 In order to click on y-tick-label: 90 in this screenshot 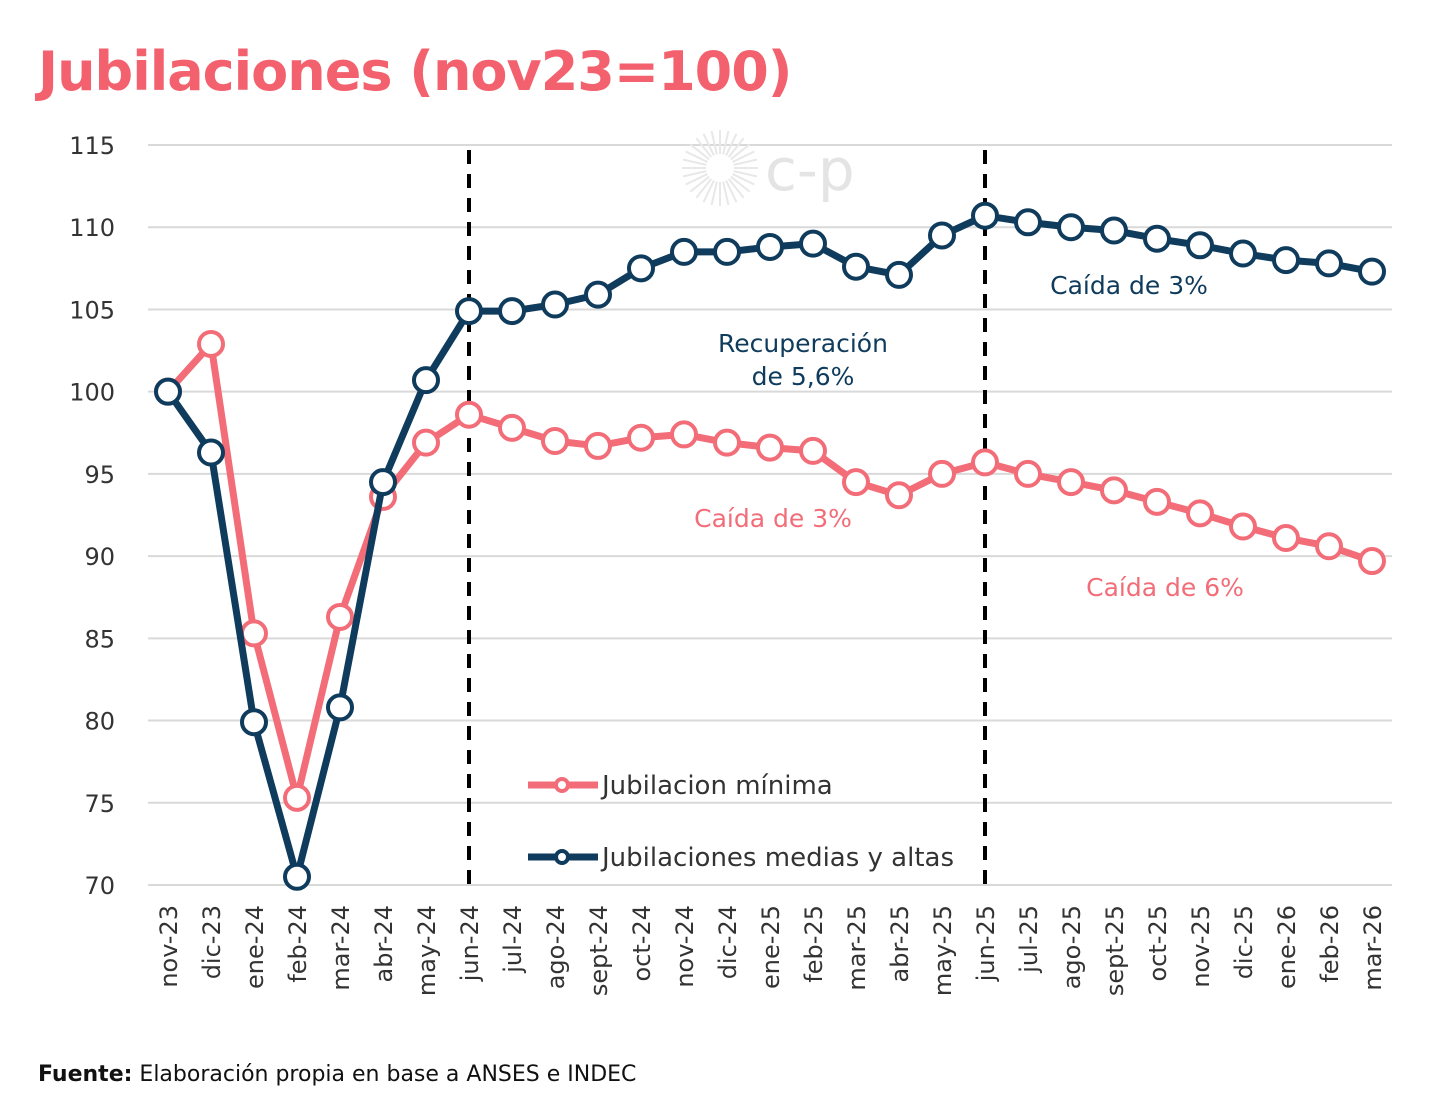, I will do `click(99, 557)`.